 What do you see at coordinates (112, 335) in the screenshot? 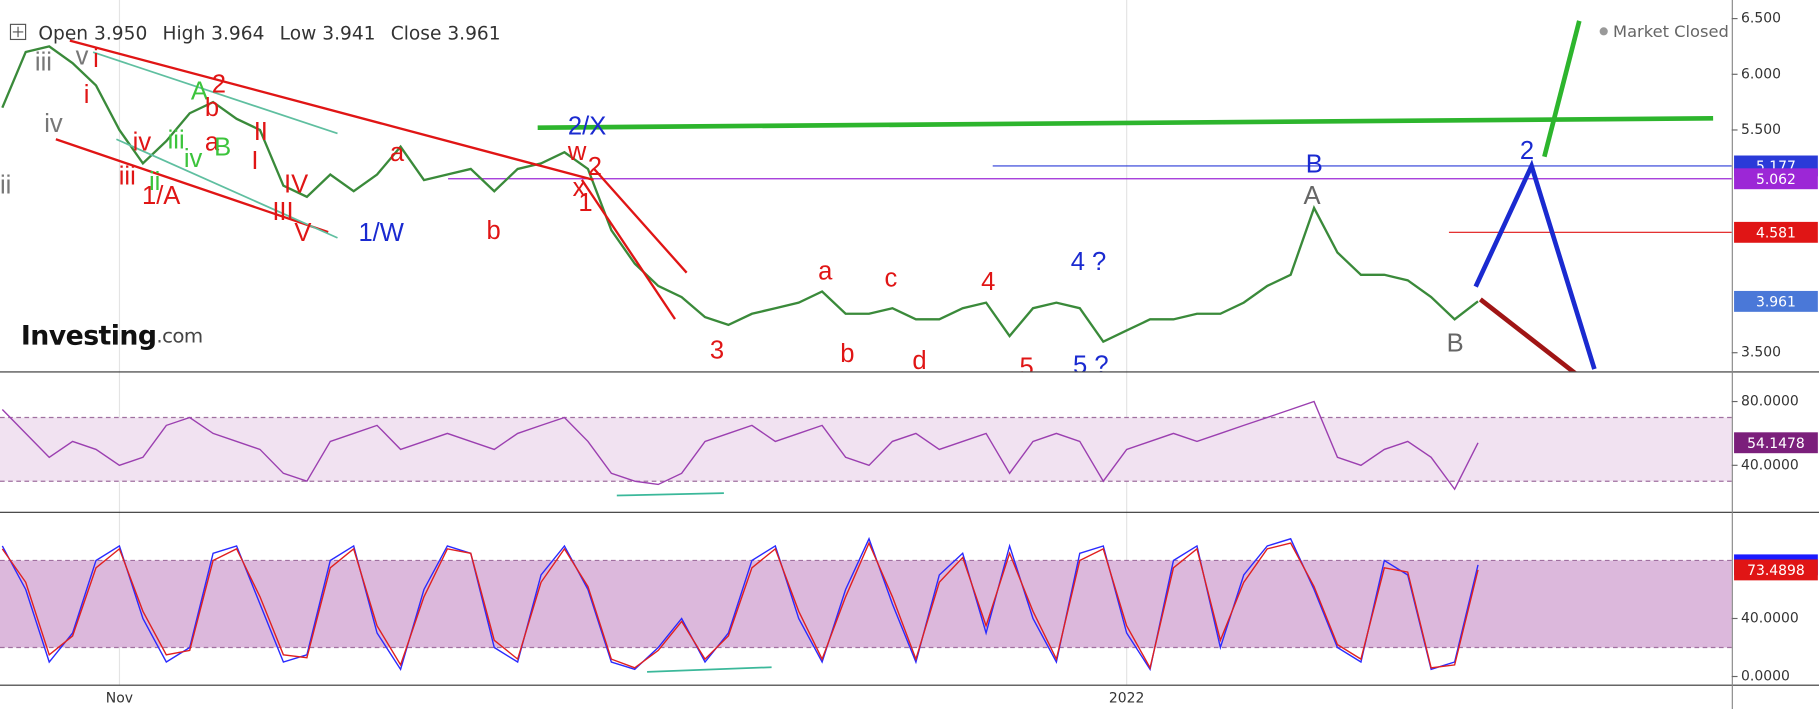
I see `brand-logo: Investing.com` at bounding box center [112, 335].